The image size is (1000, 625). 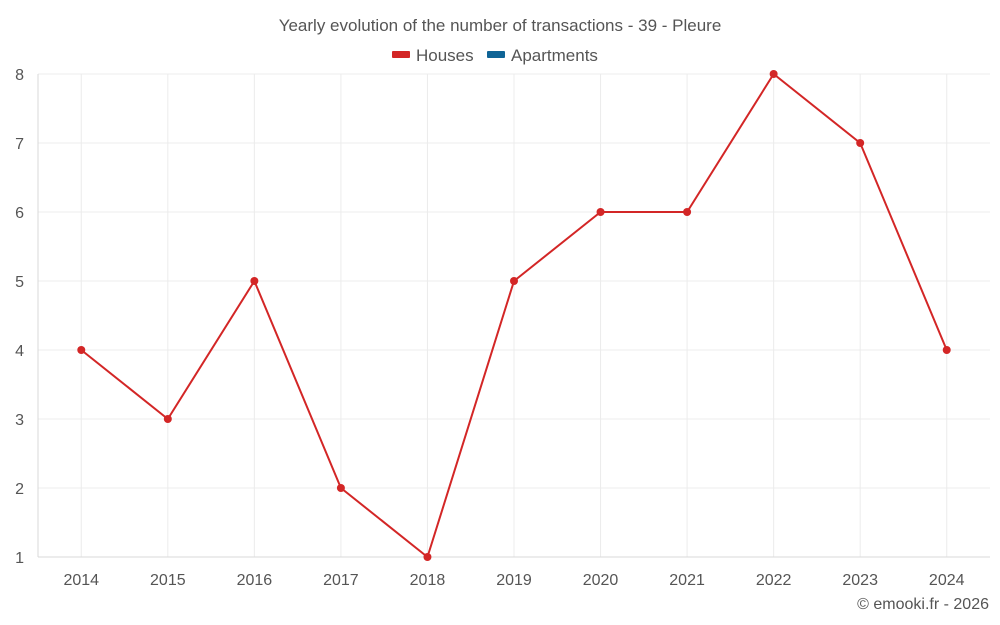 What do you see at coordinates (773, 74) in the screenshot?
I see `data-point-houses-2022` at bounding box center [773, 74].